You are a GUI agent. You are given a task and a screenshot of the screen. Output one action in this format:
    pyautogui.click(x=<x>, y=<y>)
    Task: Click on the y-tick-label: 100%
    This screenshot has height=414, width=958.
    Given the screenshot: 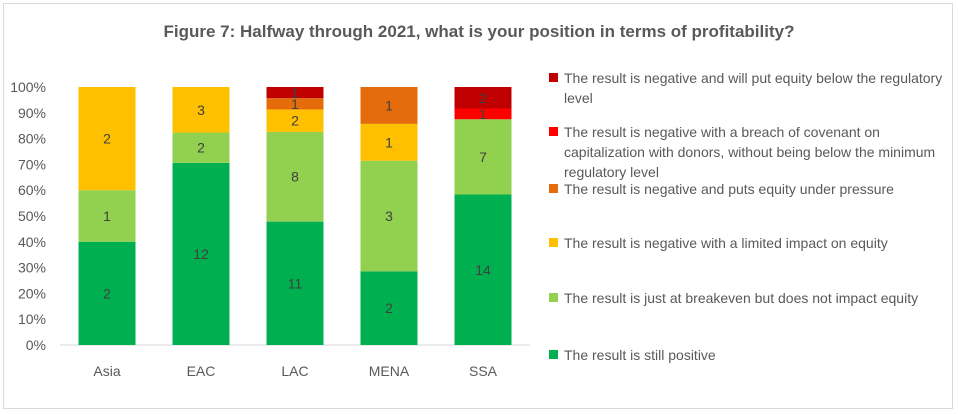 What is the action you would take?
    pyautogui.click(x=28, y=87)
    